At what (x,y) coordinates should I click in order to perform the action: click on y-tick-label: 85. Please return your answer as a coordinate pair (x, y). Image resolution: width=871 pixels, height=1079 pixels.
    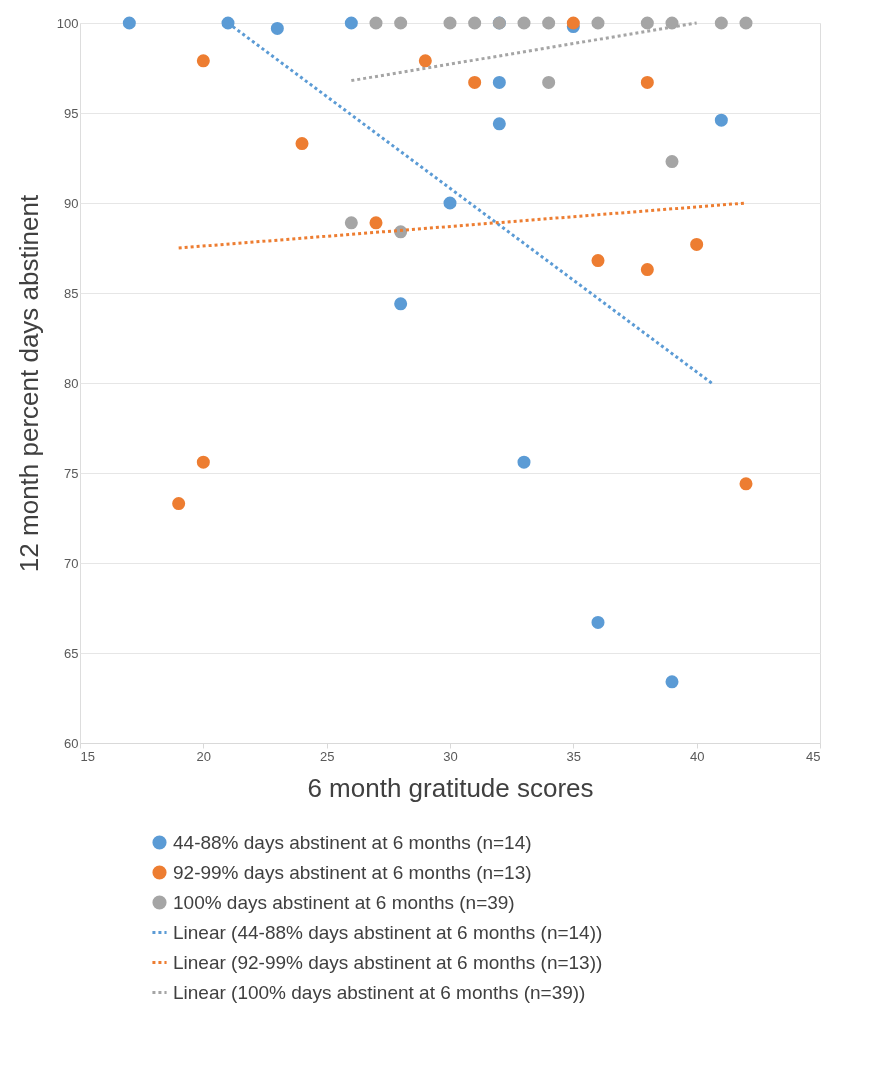
    Looking at the image, I should click on (71, 293).